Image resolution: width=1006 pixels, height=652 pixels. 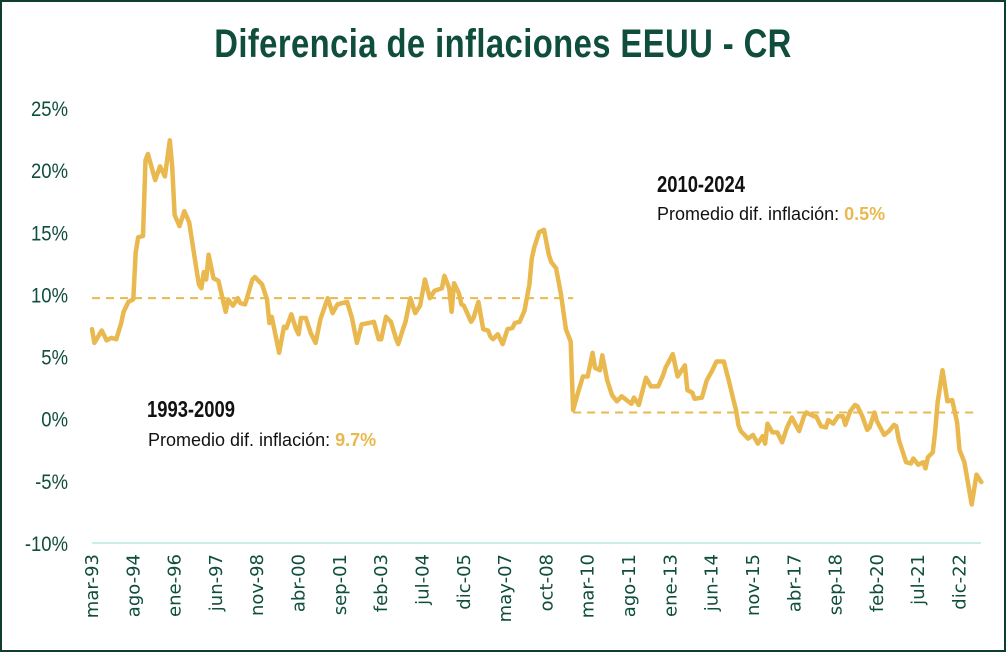 What do you see at coordinates (54, 420) in the screenshot?
I see `y-tick-label: 0%` at bounding box center [54, 420].